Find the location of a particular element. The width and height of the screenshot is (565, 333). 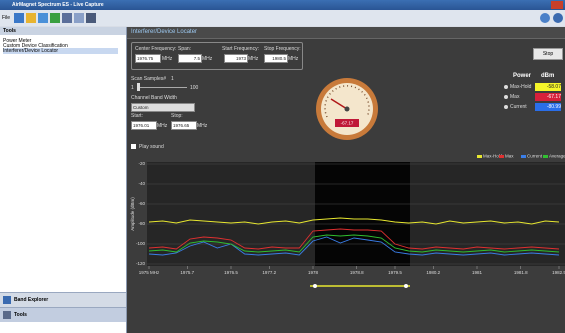

y-tick-label: -40 is located at coordinates (141, 183).